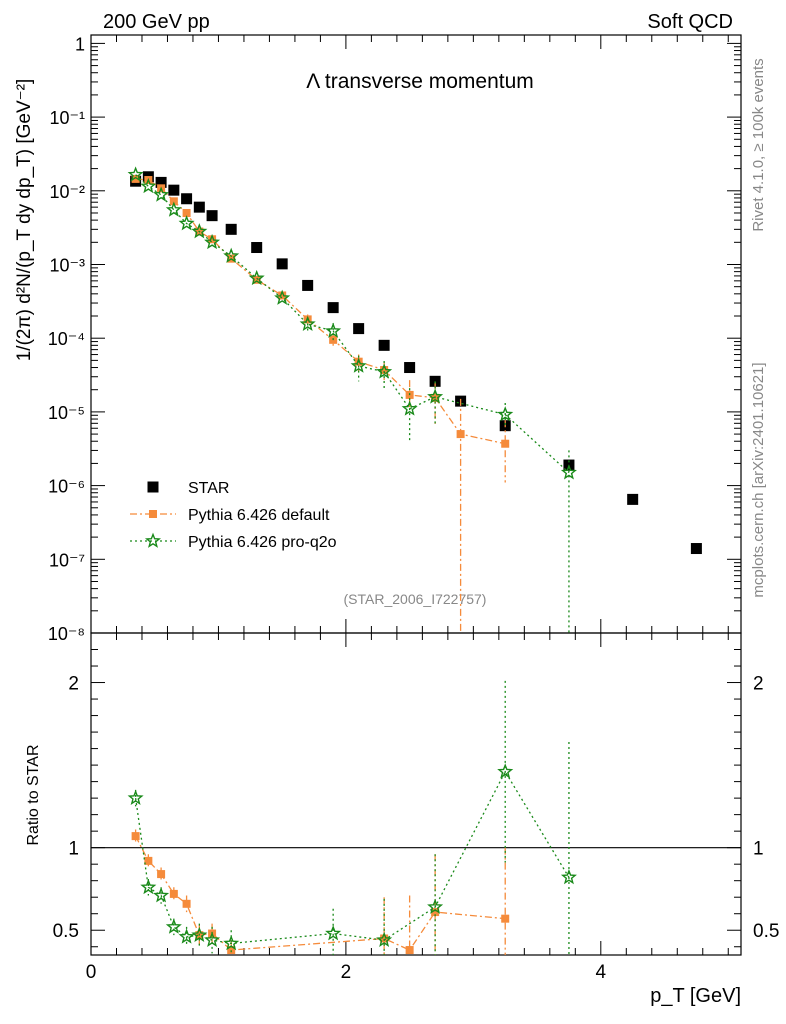 This screenshot has height=1024, width=786. Describe the element at coordinates (66, 339) in the screenshot. I see `top-y-tick-label: 10⁻⁴` at that location.